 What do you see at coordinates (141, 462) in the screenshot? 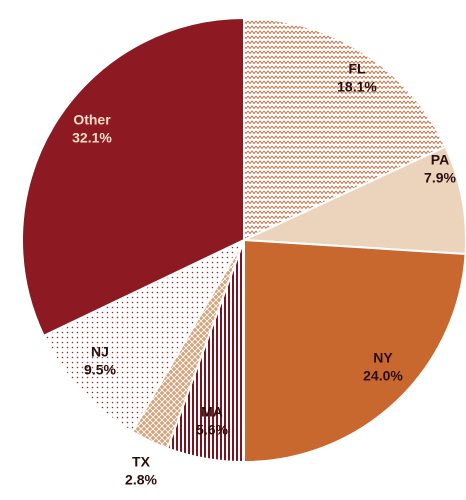
I see `slice-name: TX` at bounding box center [141, 462].